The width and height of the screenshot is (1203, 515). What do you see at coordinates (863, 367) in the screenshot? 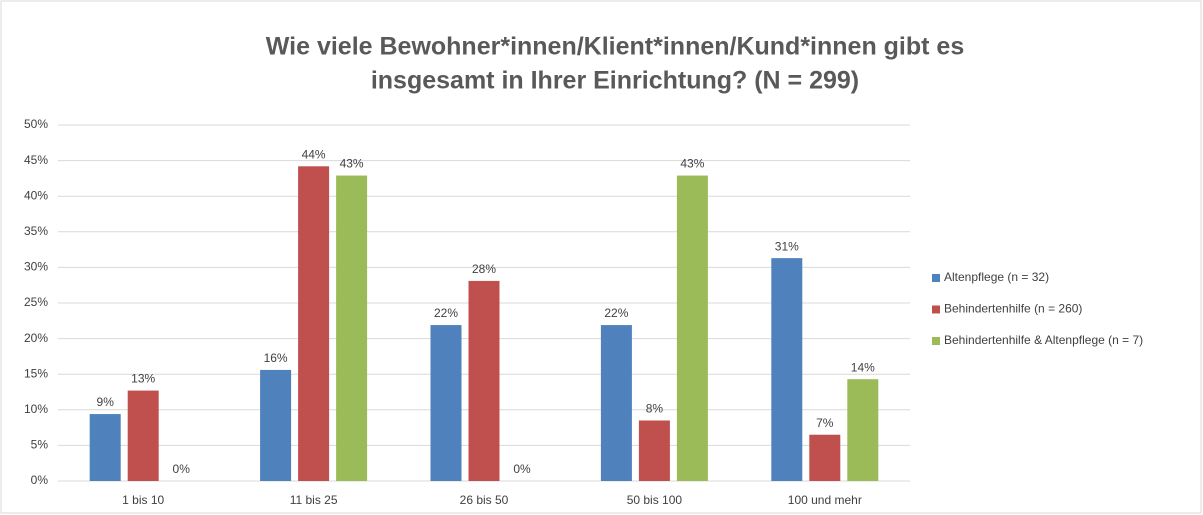
I see `data-label: 14%` at bounding box center [863, 367].